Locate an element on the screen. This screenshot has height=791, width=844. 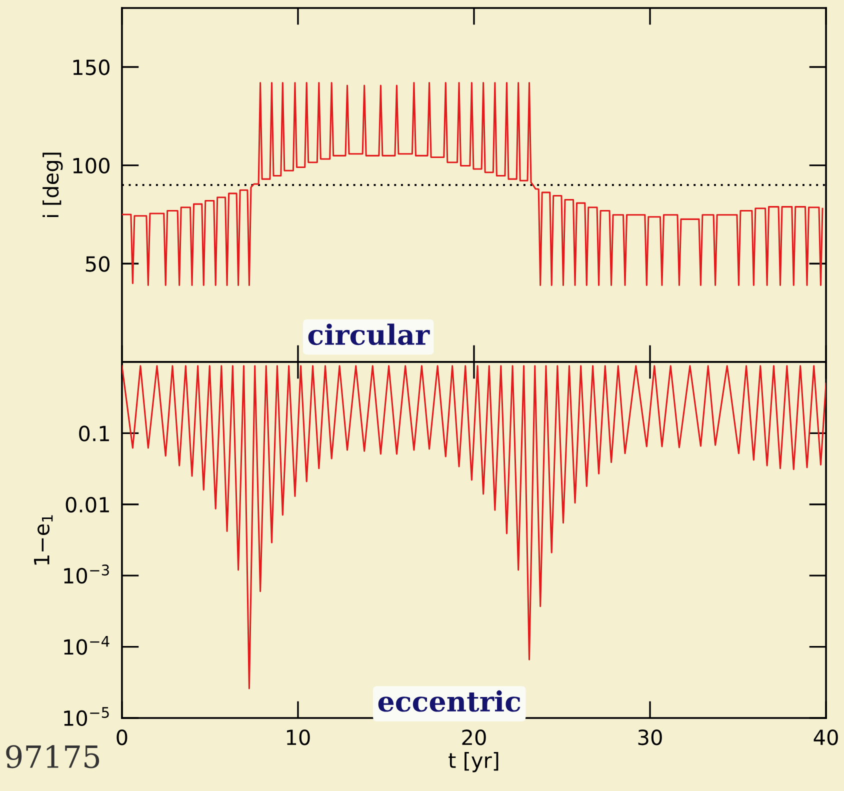
y-tick-label: 0.01 is located at coordinates (87, 504).